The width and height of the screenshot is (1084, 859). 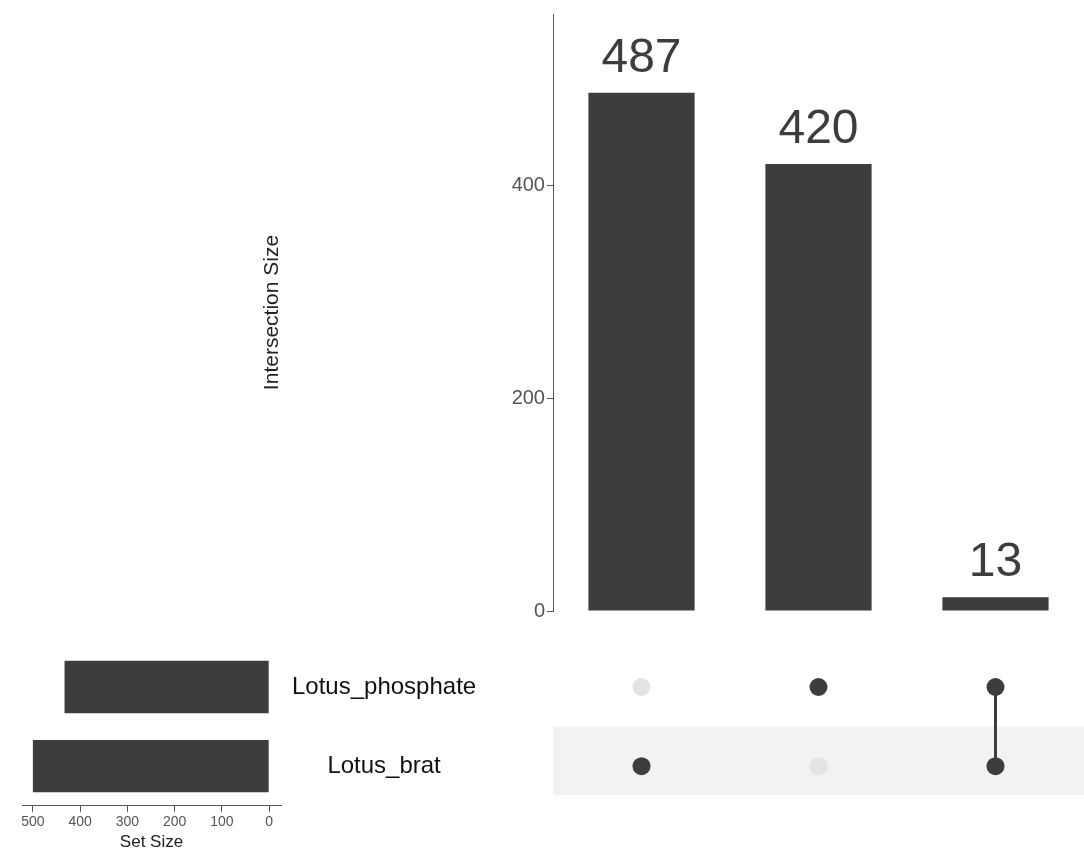 I want to click on data-label: 487, so click(x=641, y=55).